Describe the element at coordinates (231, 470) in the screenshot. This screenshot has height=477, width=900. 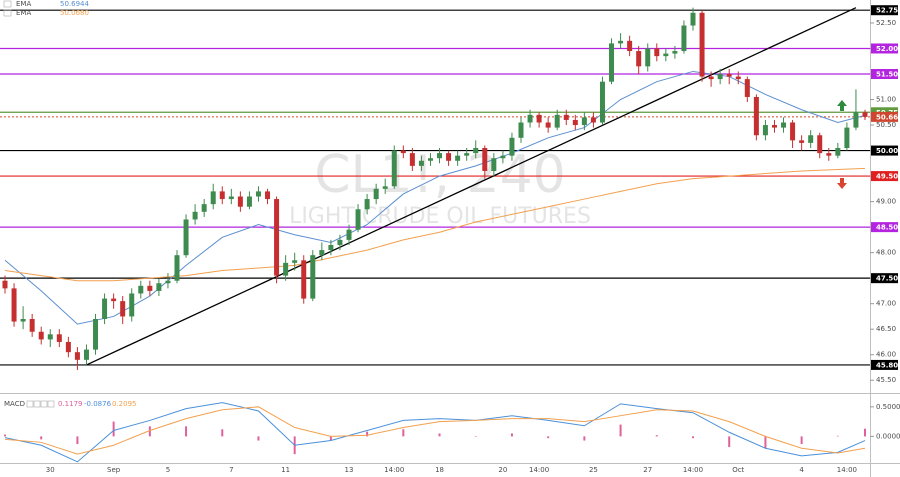
I see `x-tick-label: 7` at that location.